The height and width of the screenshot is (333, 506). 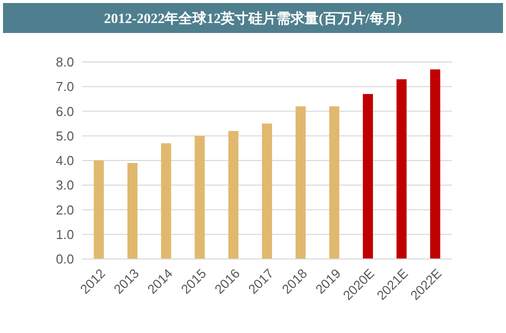 What do you see at coordinates (65, 234) in the screenshot?
I see `y-tick-label: 1.0` at bounding box center [65, 234].